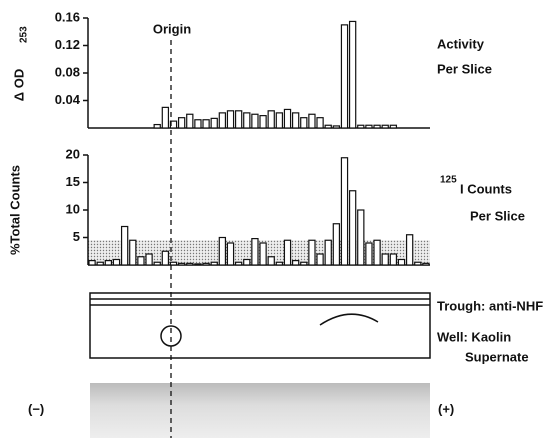  What do you see at coordinates (260, 410) in the screenshot?
I see `gel-photo` at bounding box center [260, 410].